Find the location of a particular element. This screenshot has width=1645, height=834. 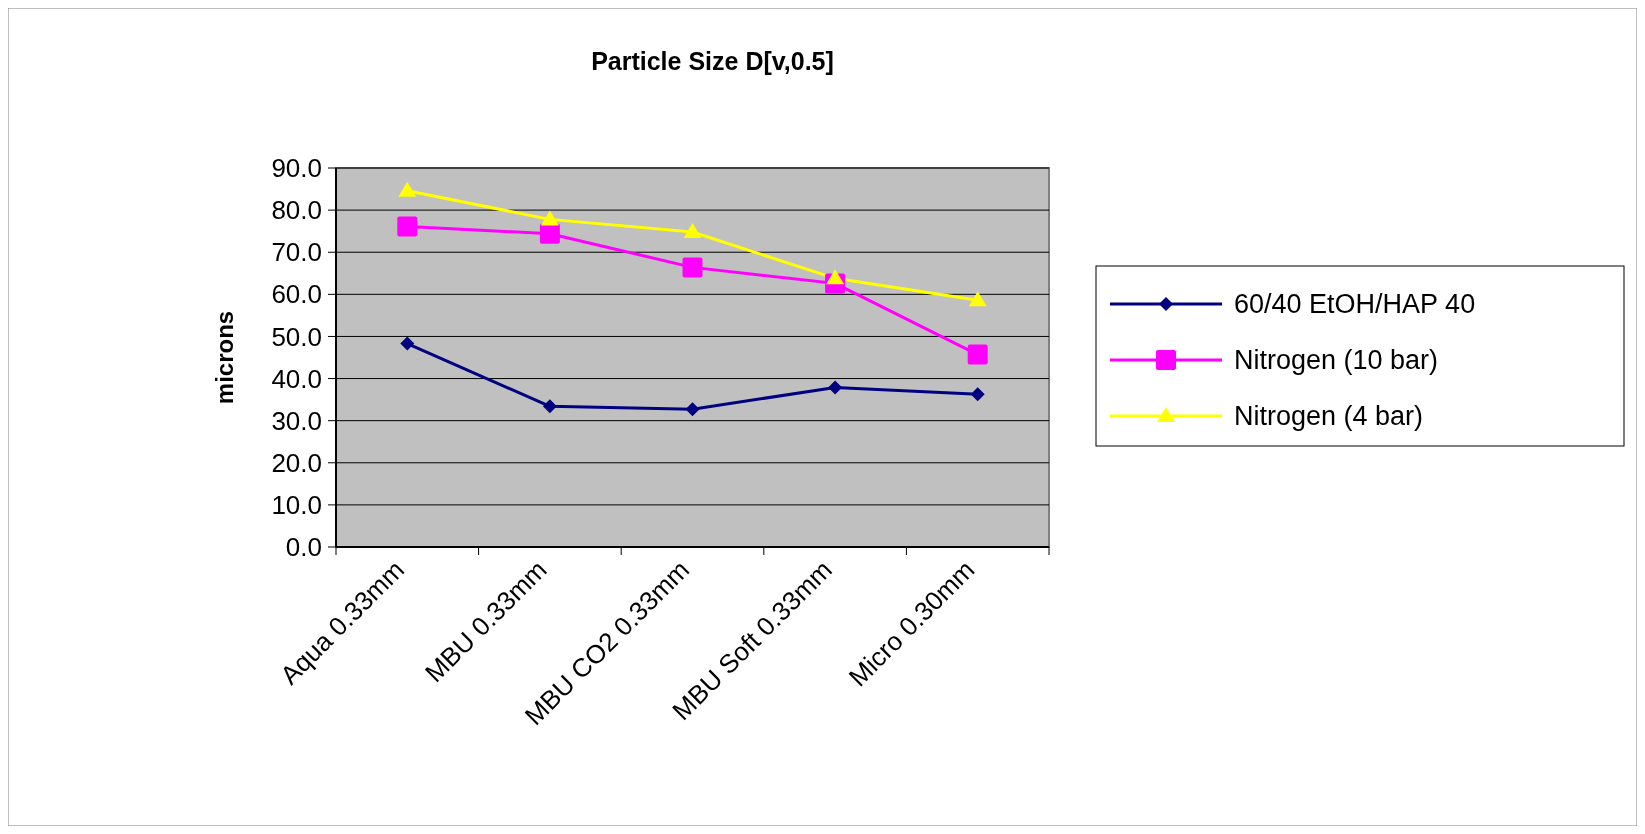

legend-label: 60/40 EtOH/HAP 40 is located at coordinates (1355, 304).